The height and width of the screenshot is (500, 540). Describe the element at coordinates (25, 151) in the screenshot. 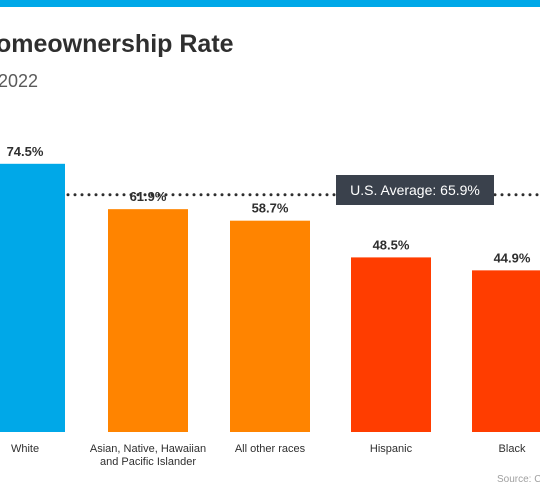

I see `bar-value-label: 74.5%` at that location.